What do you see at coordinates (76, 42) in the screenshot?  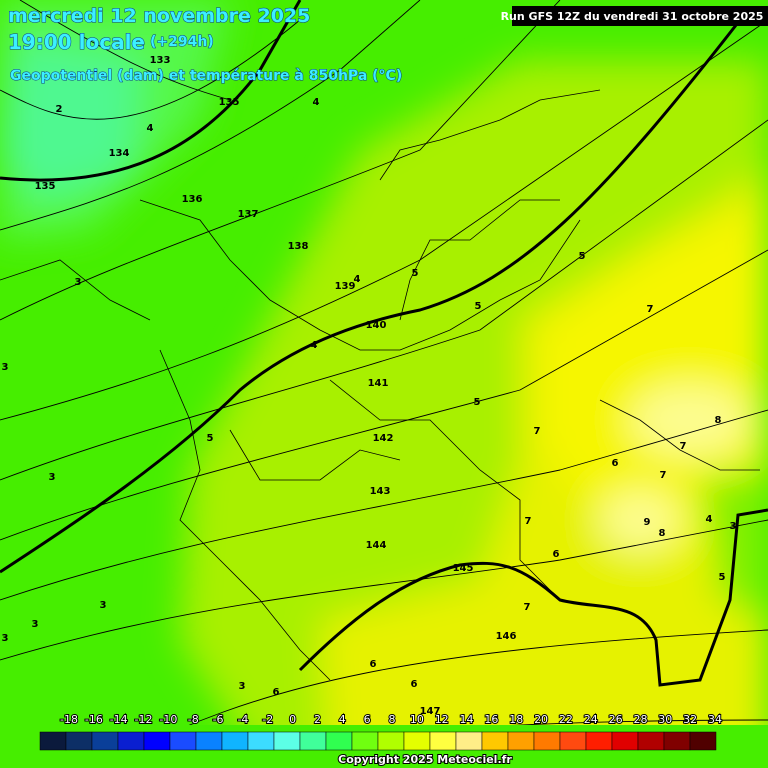 I see `time: 19:00 locale` at bounding box center [76, 42].